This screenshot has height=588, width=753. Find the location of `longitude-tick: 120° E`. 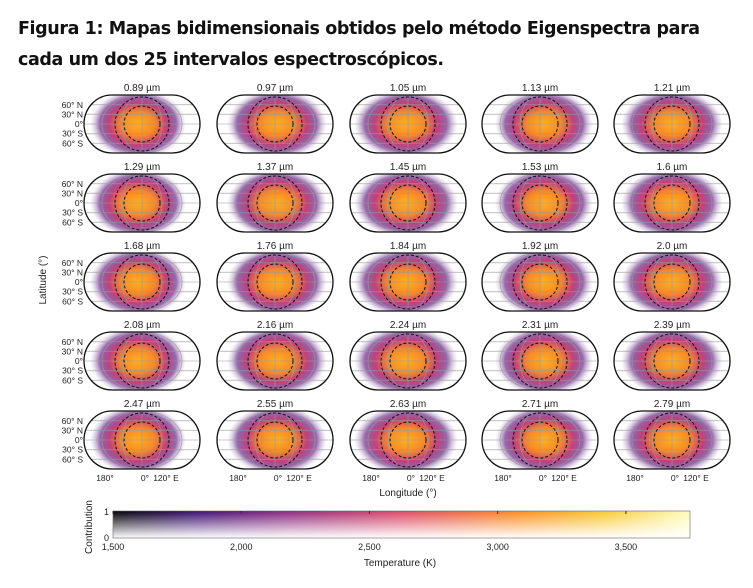

longitude-tick: 120° E is located at coordinates (696, 478).